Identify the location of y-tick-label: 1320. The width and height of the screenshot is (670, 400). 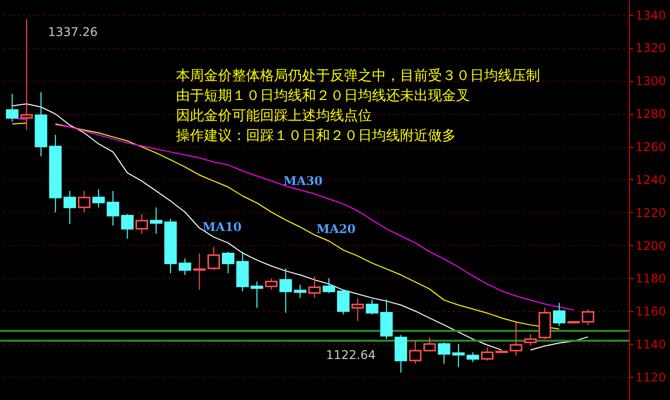
(651, 48).